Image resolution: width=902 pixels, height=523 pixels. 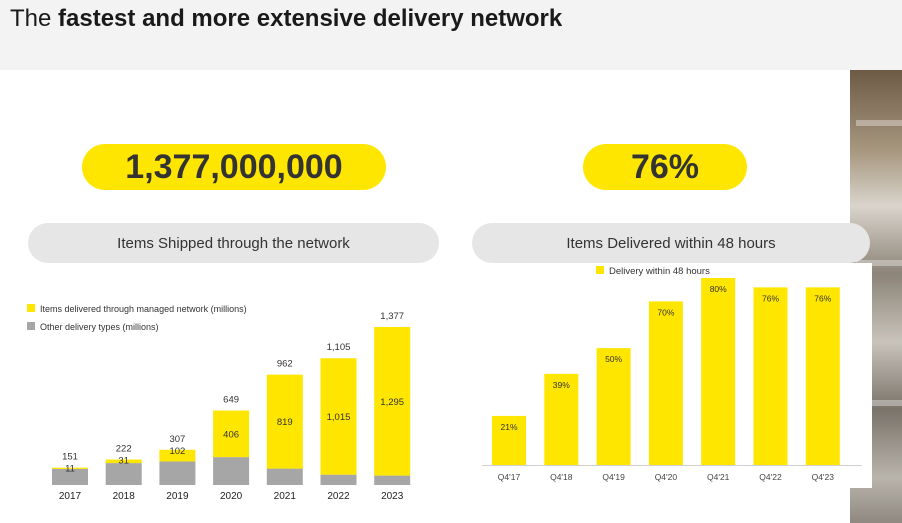 I want to click on x-axis-tick-label: 2022, so click(x=338, y=496).